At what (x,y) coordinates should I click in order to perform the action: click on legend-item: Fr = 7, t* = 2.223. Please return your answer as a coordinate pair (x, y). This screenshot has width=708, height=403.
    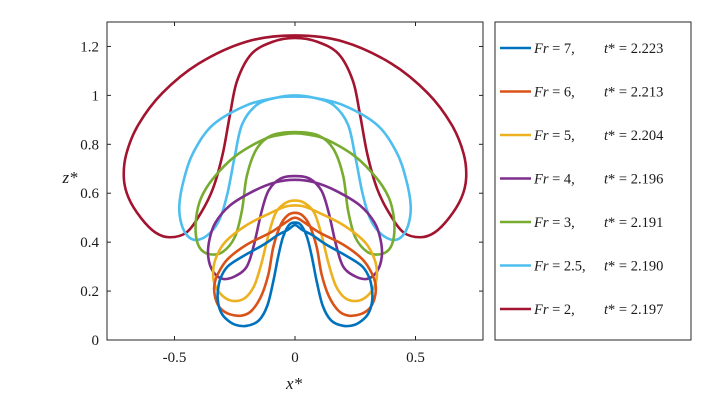
    Looking at the image, I should click on (581, 49).